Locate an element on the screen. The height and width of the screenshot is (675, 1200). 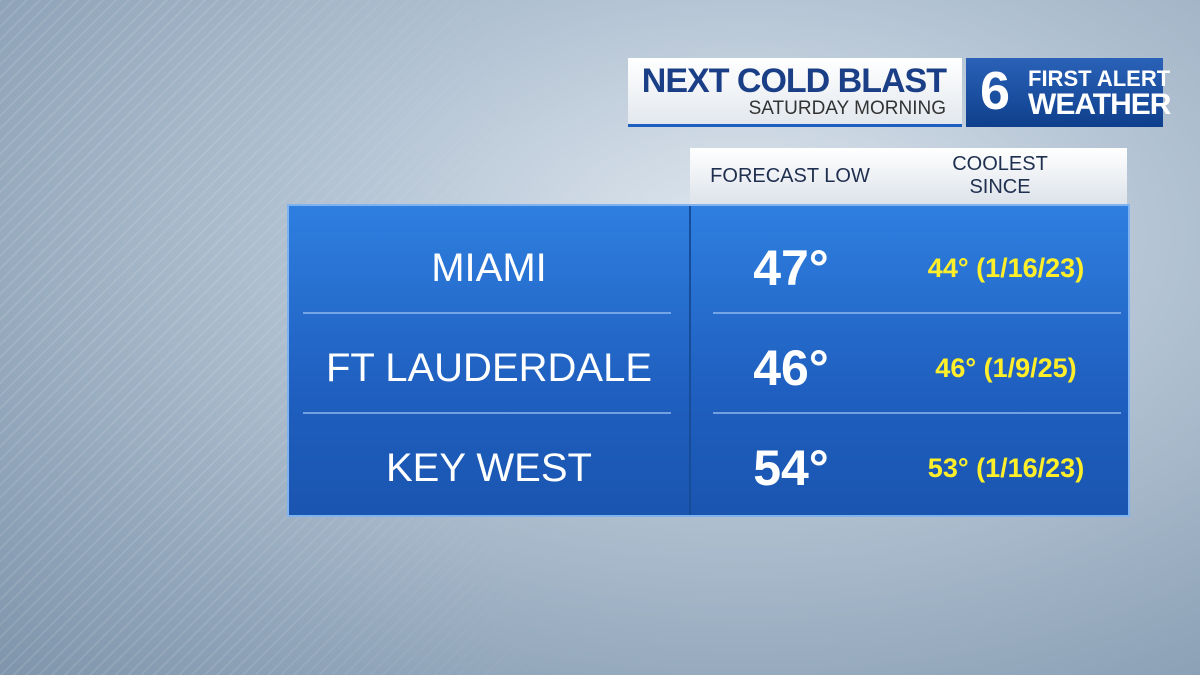
column-header: COOLEST SINCE is located at coordinates (1000, 175).